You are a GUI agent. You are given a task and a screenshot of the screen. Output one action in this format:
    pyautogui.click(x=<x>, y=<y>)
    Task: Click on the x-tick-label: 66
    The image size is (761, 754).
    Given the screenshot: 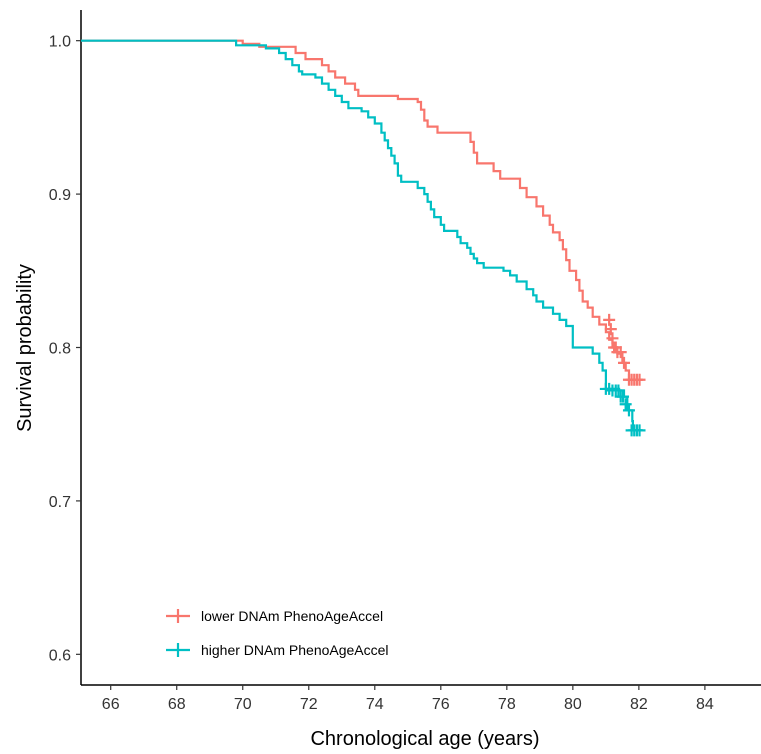 What is the action you would take?
    pyautogui.click(x=111, y=704)
    